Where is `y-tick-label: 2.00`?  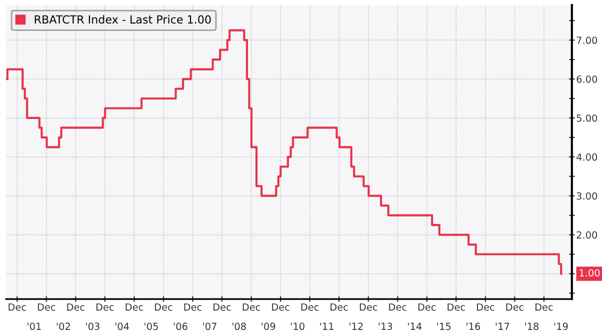 y-tick-label: 2.00 is located at coordinates (587, 235).